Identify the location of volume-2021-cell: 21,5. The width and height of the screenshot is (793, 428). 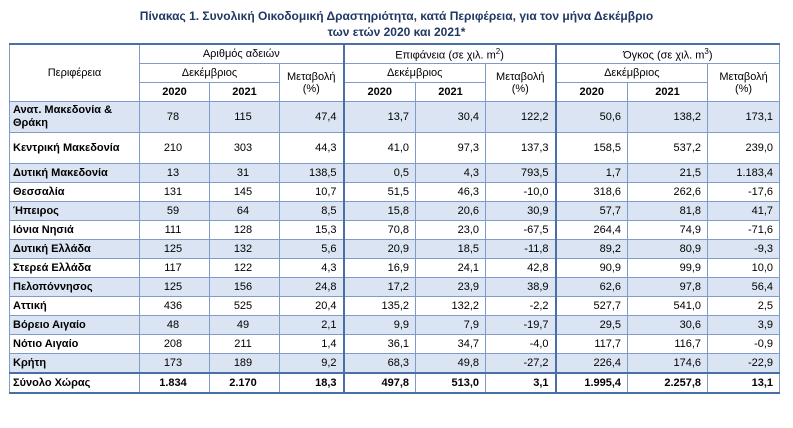
(668, 173).